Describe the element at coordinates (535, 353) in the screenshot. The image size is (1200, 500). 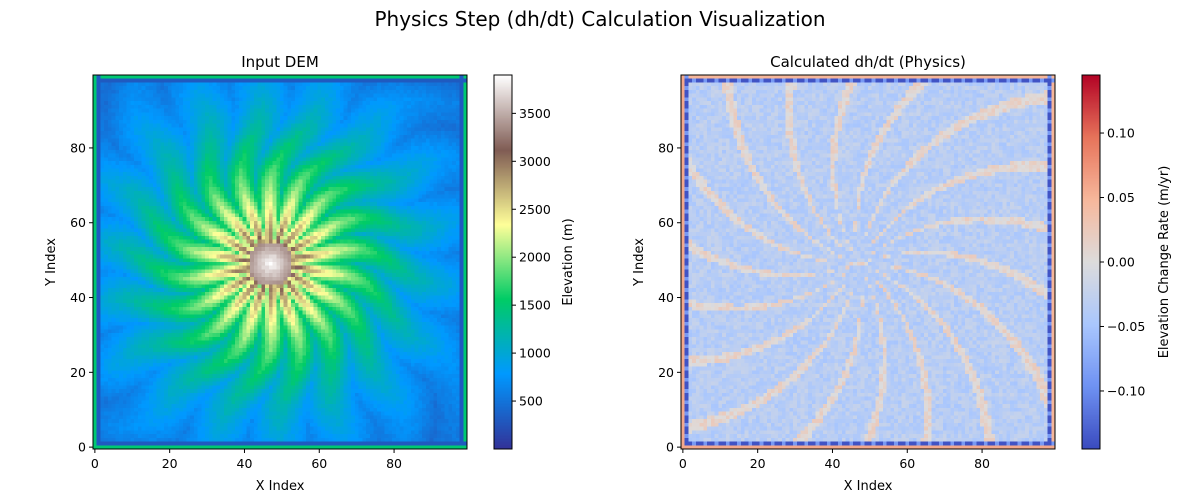
I see `colorbar-tick-label: 1000` at that location.